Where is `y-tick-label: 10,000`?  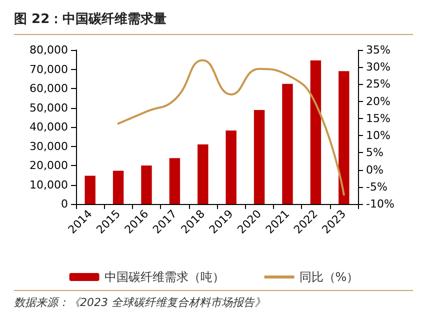 y-tick-label: 10,000 is located at coordinates (49, 185).